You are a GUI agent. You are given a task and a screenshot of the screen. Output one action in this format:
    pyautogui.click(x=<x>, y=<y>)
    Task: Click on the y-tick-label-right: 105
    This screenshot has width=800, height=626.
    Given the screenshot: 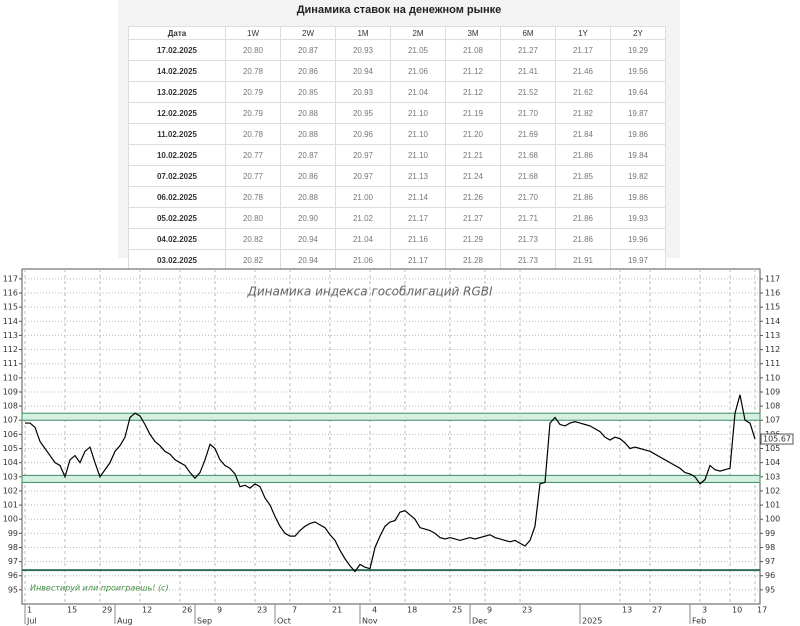 What is the action you would take?
    pyautogui.click(x=772, y=448)
    